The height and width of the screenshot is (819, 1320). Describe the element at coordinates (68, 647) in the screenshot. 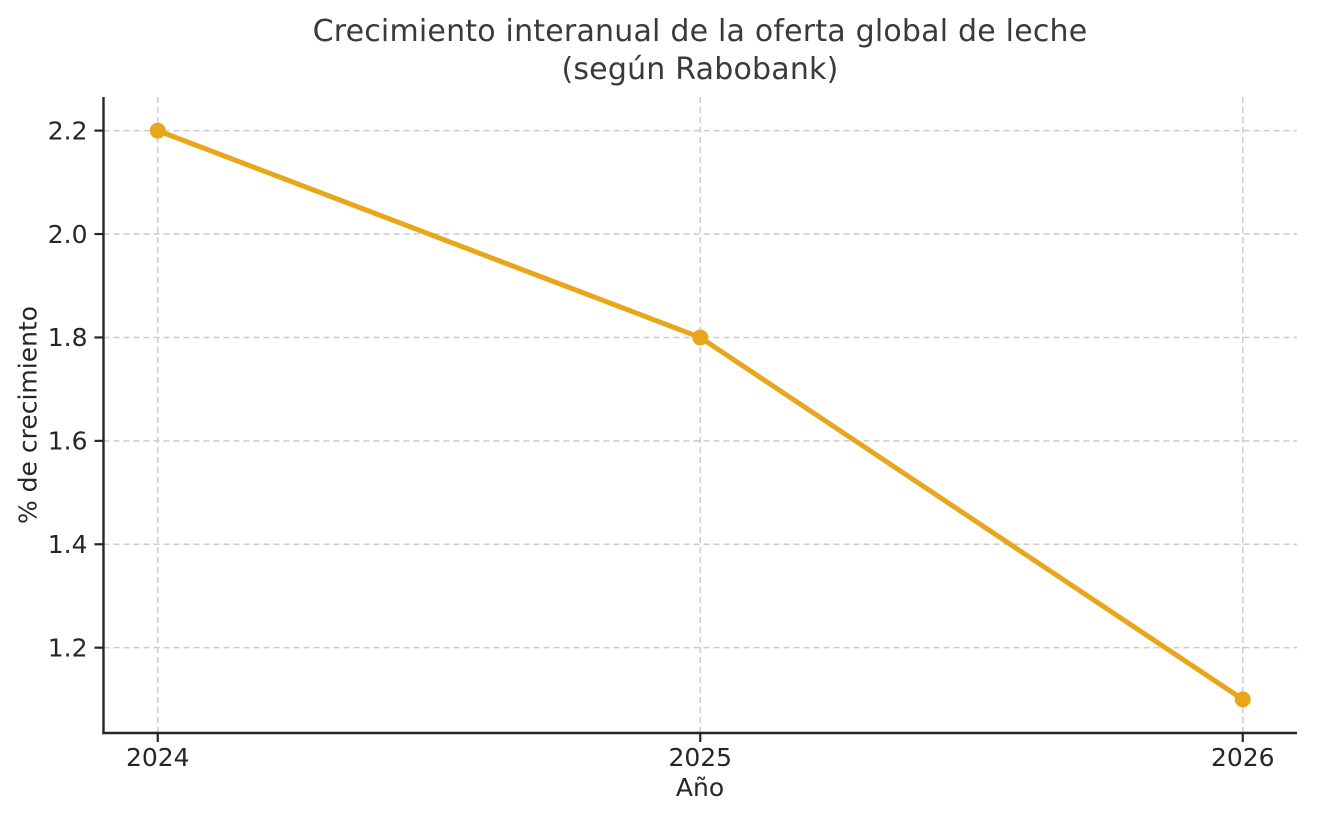

I see `y-tick-label: 1.2` at that location.